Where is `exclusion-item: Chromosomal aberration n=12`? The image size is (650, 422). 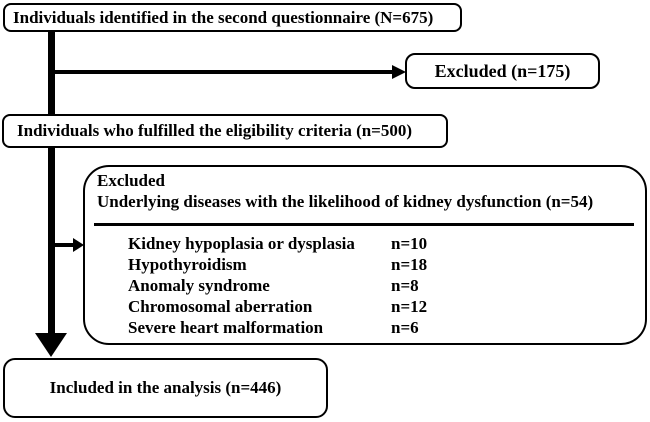
exclusion-item: Chromosomal aberration n=12 is located at coordinates (382, 306).